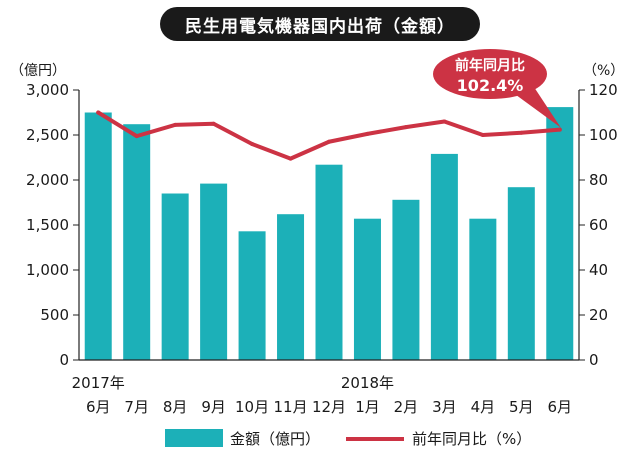 The width and height of the screenshot is (640, 460). Describe the element at coordinates (604, 71) in the screenshot. I see `right-axis-unit: （%）` at that location.